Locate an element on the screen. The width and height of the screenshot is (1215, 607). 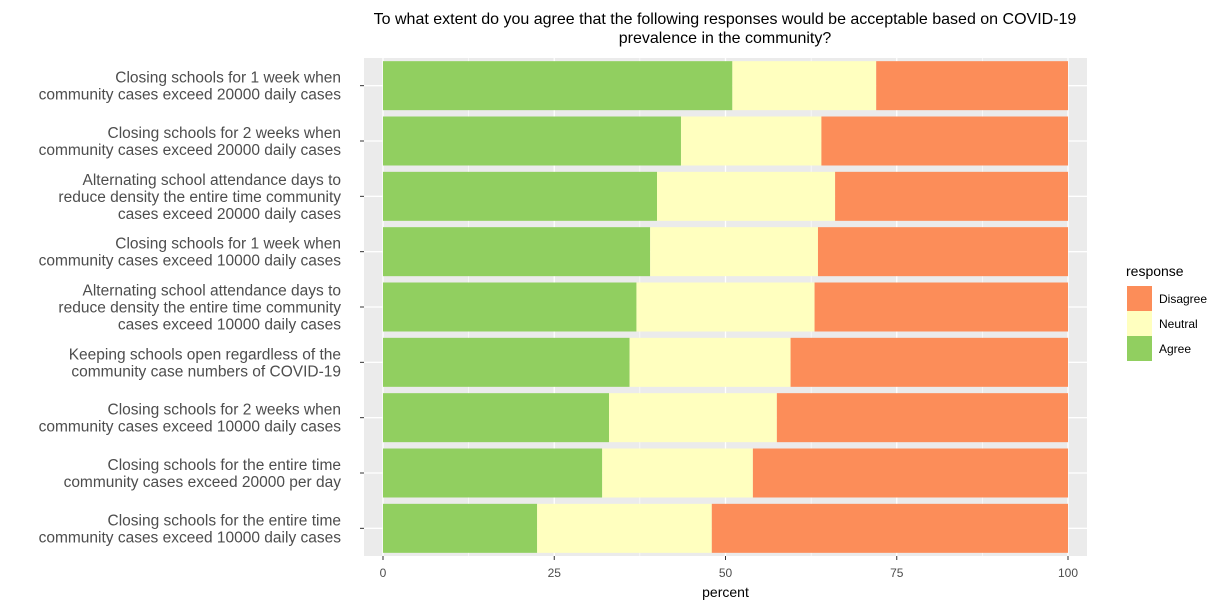
y-tick-label: community cases exceed 20000 per day is located at coordinates (203, 482).